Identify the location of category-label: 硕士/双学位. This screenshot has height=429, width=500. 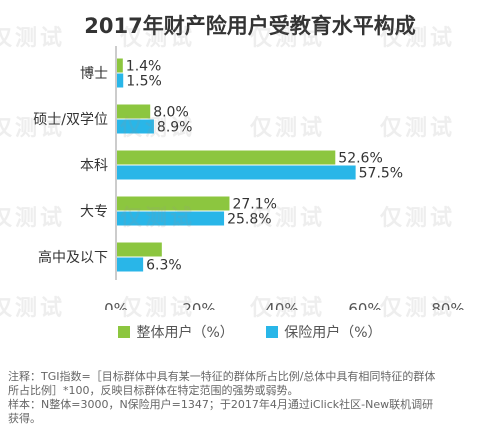
(70, 120).